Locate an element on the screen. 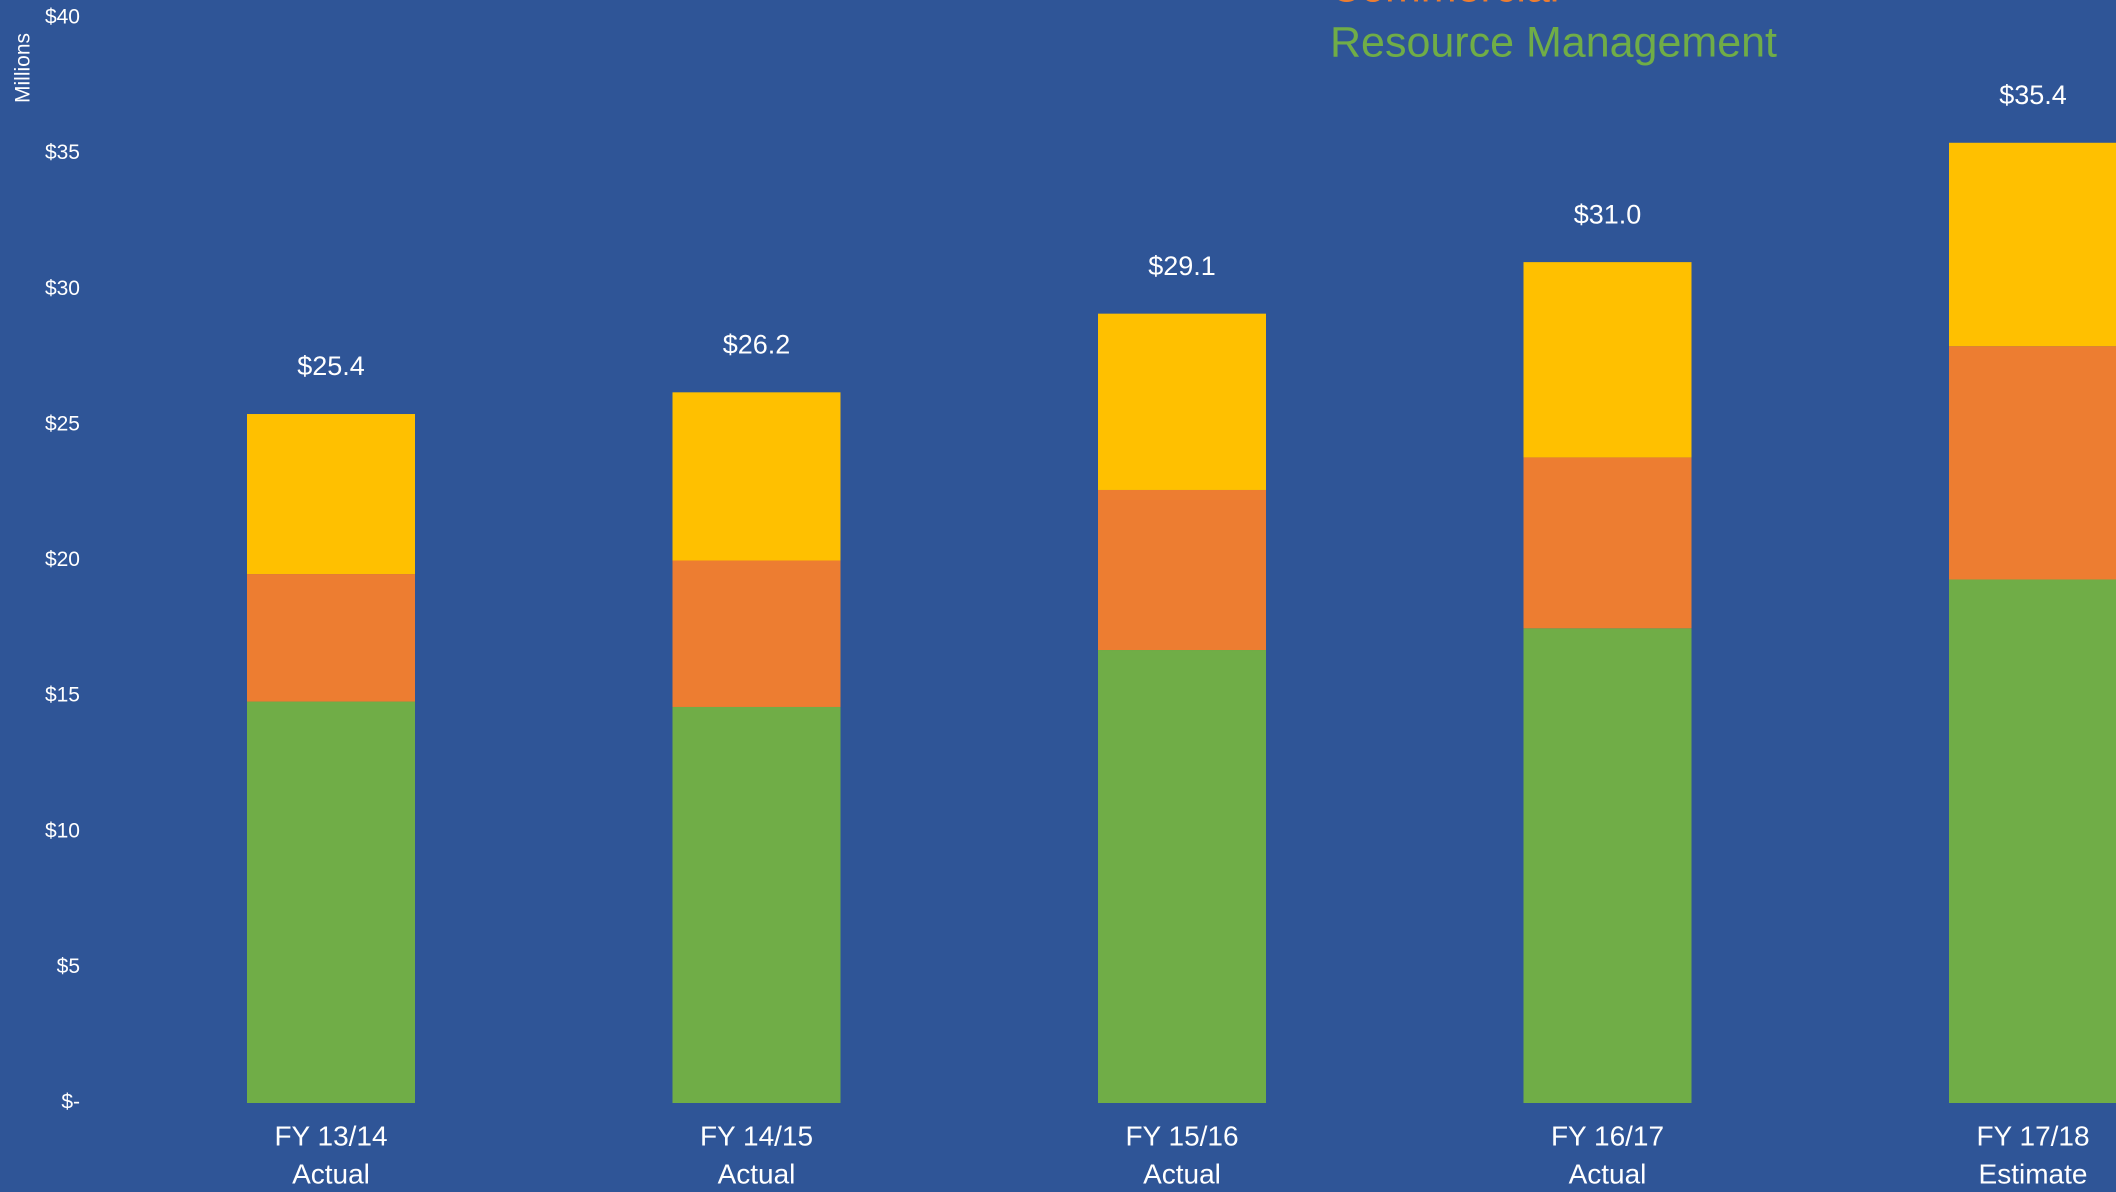  y-tick-label: $40 is located at coordinates (62, 17).